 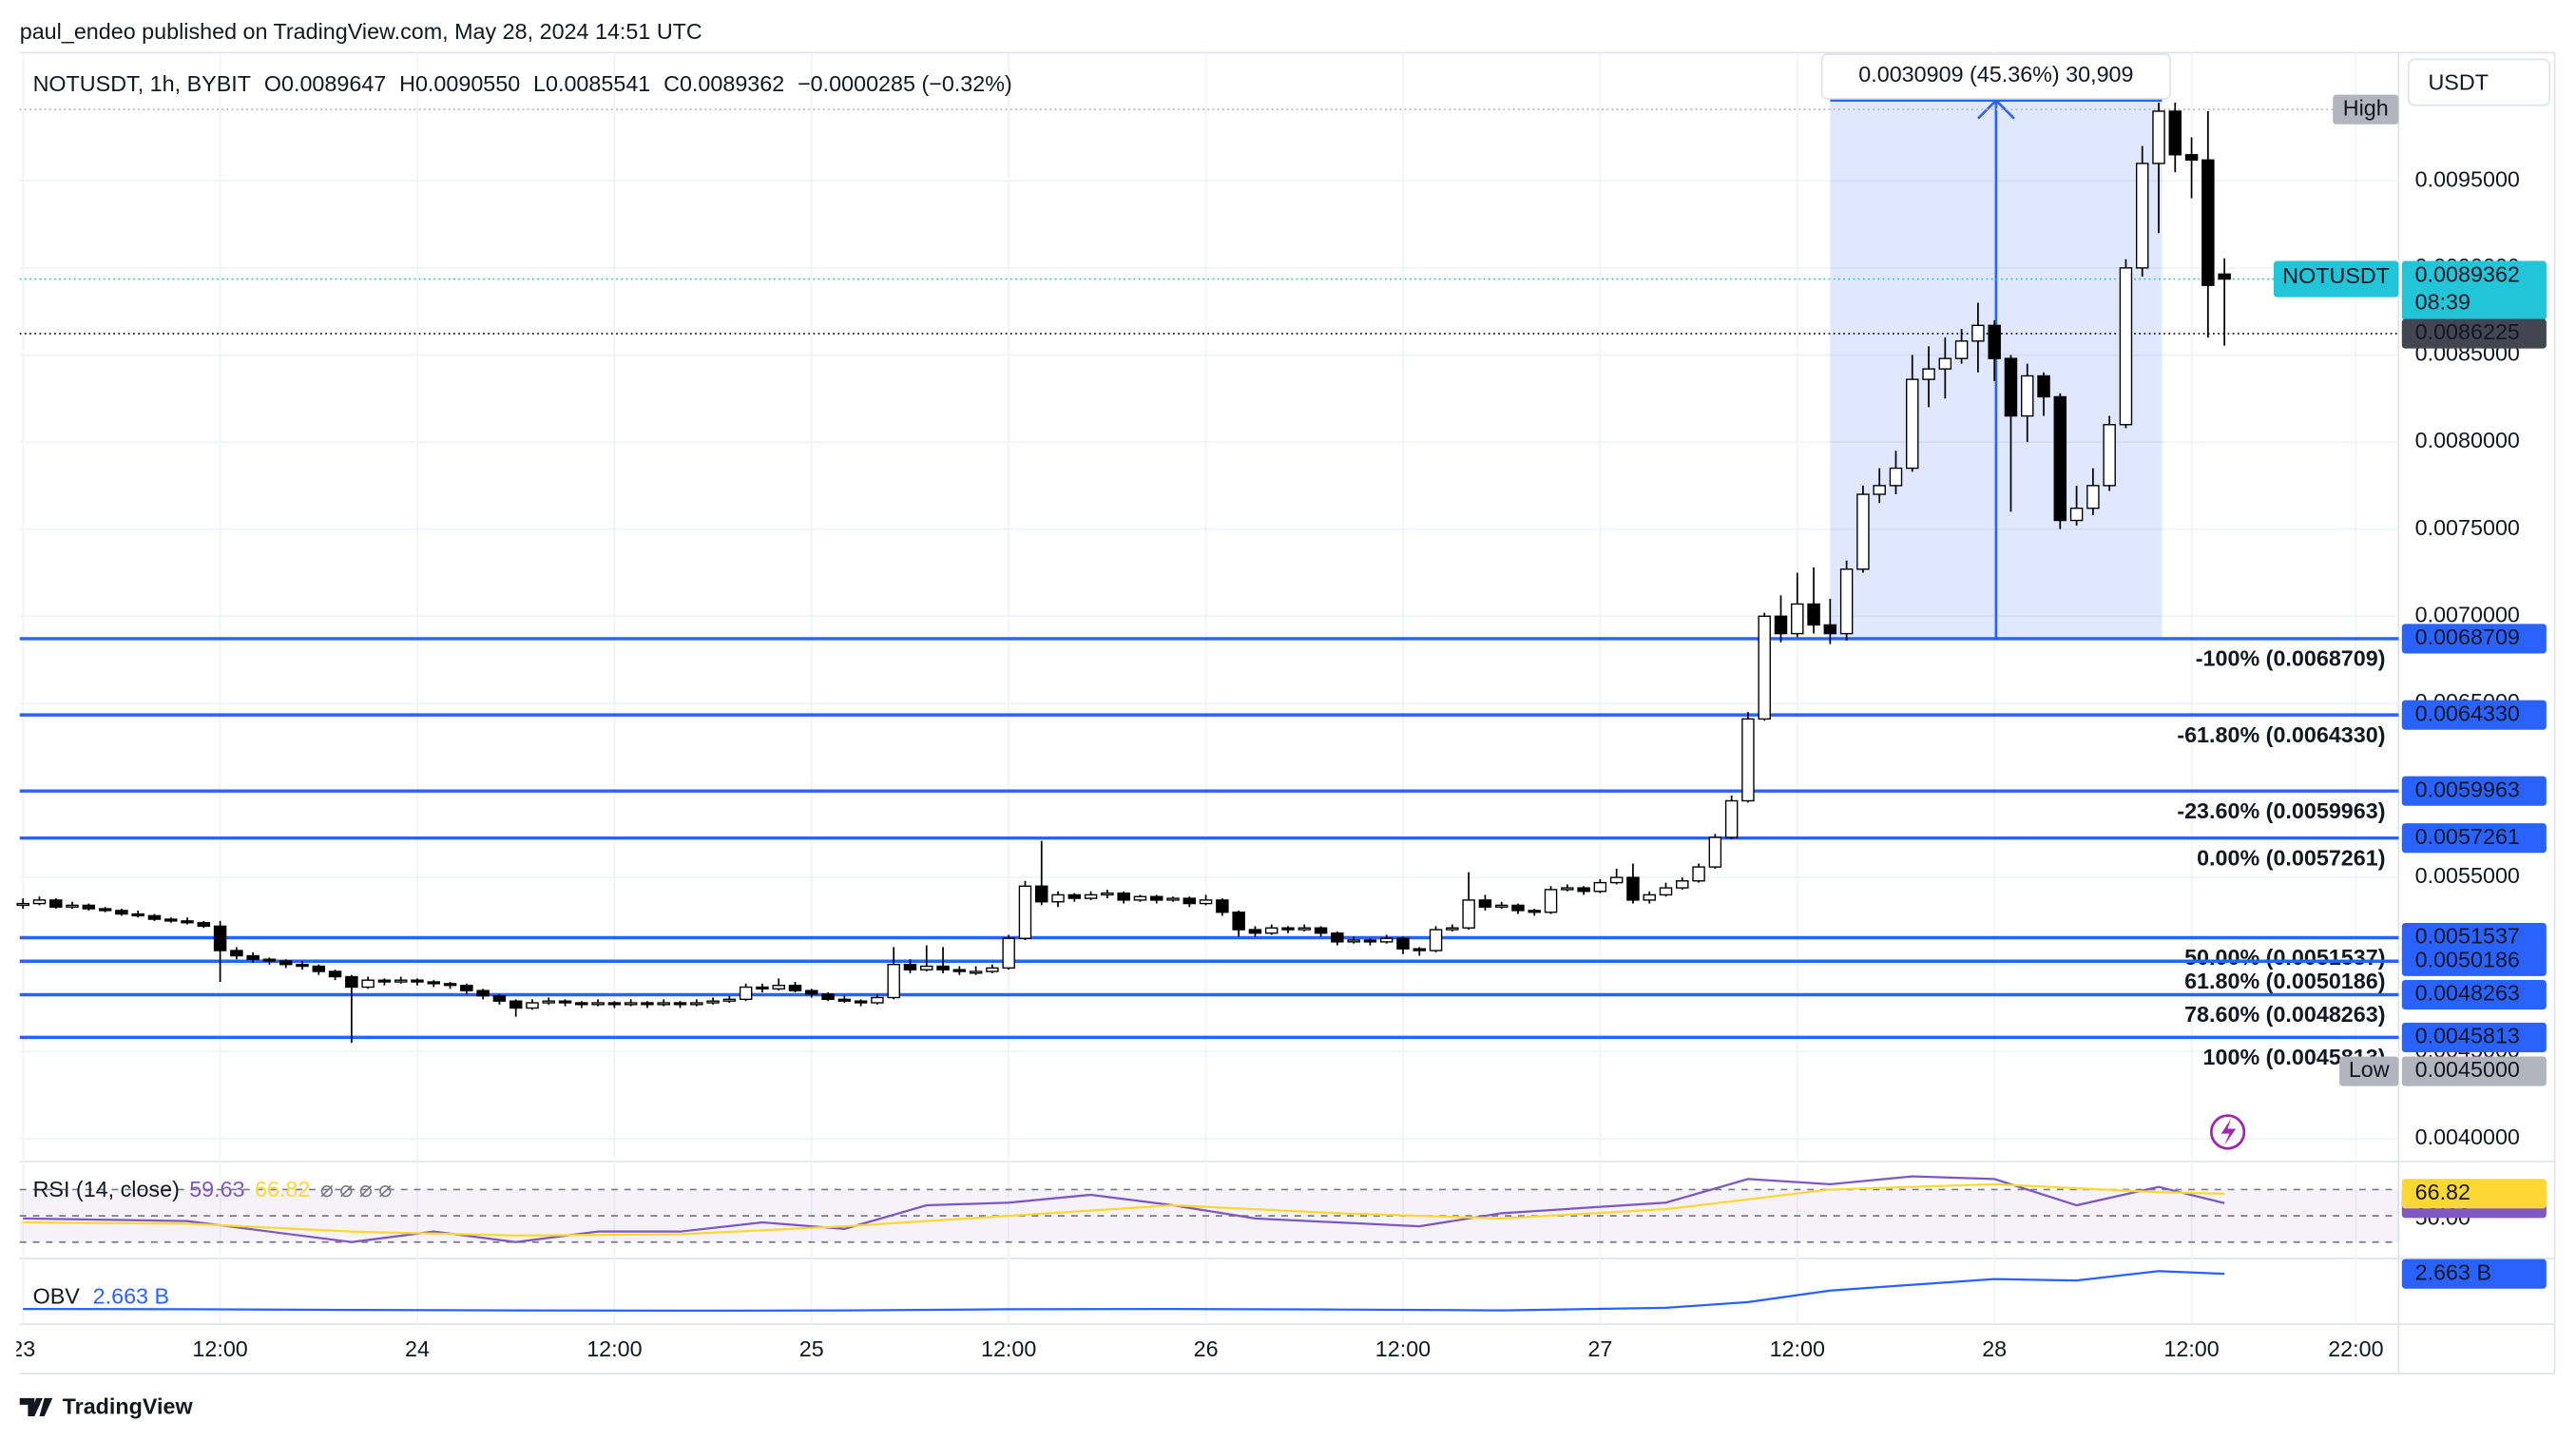 I want to click on fib-axis-label: 0.0064330, so click(x=2467, y=713).